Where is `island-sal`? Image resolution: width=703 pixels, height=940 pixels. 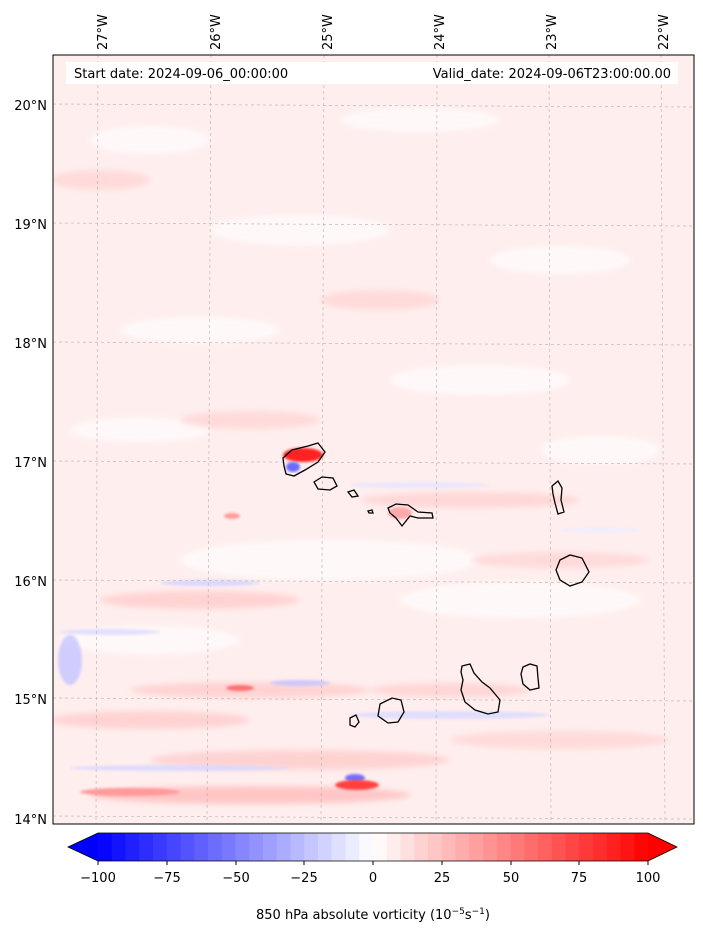
island-sal is located at coordinates (558, 497).